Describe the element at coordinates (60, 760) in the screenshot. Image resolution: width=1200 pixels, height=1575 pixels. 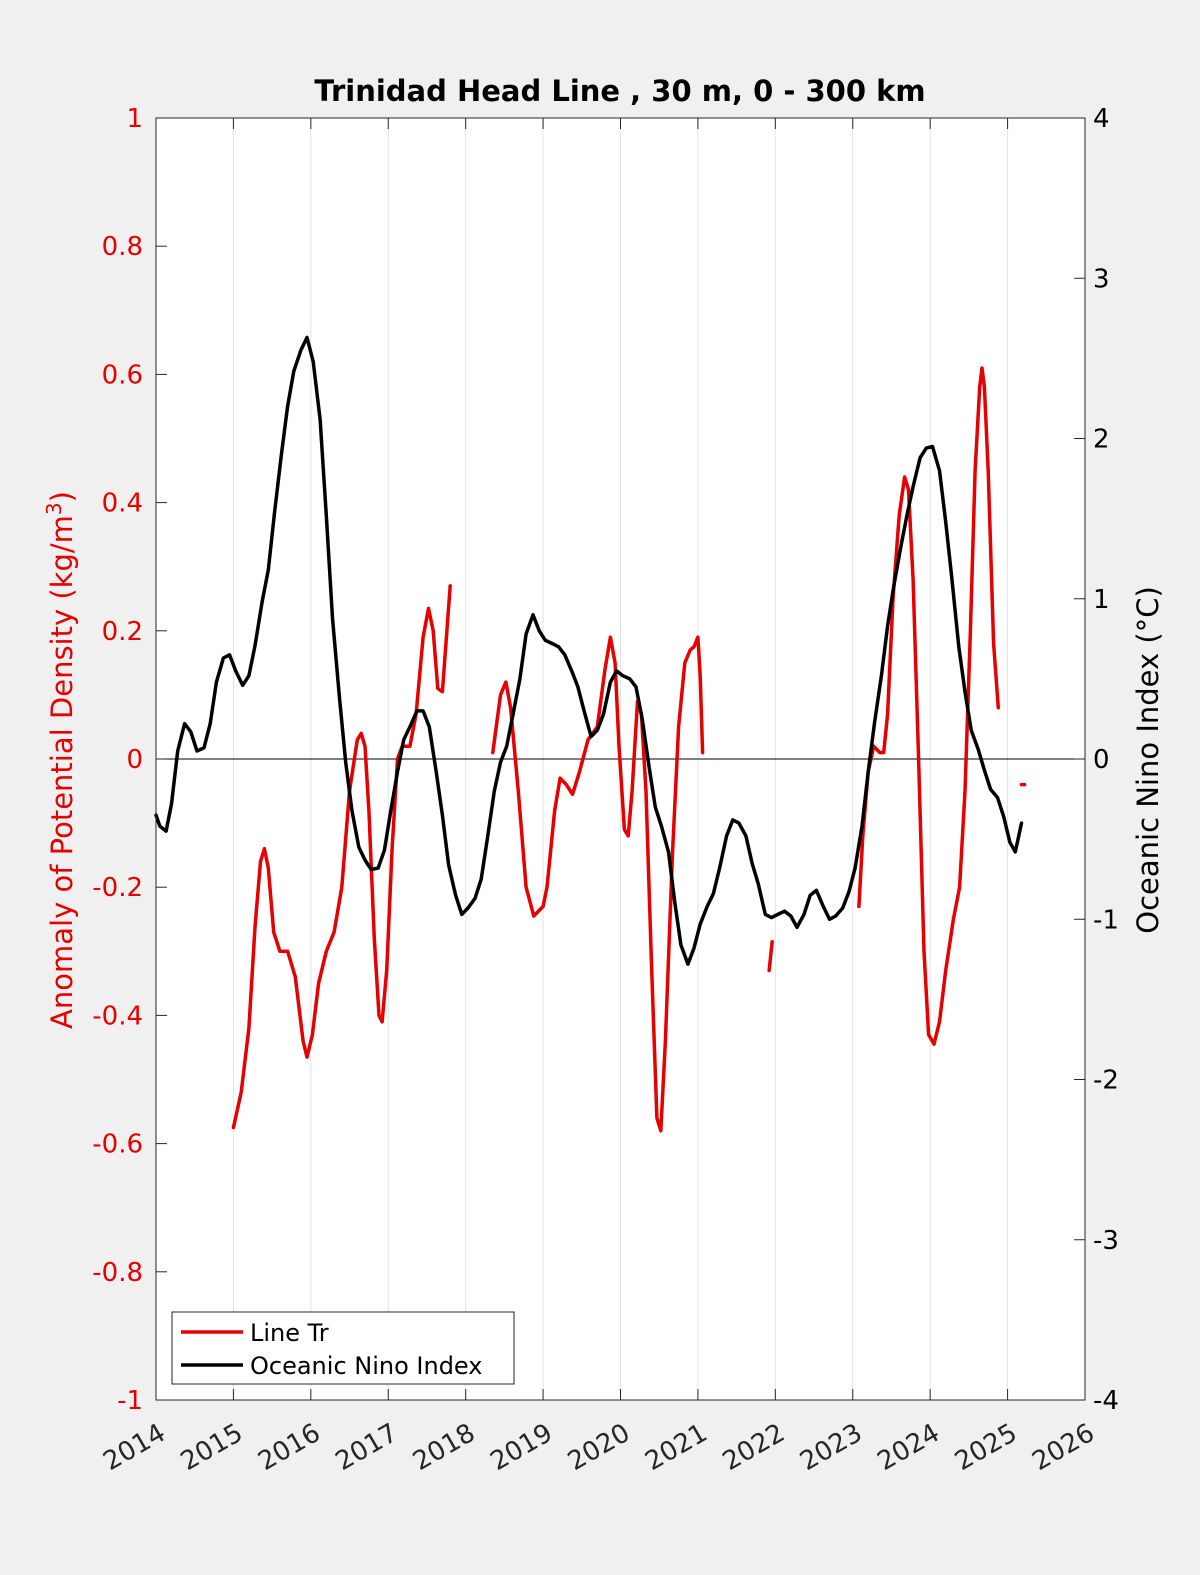
I see `left-y-axis-label: Anomaly of Potential Density (kg/m3)` at that location.